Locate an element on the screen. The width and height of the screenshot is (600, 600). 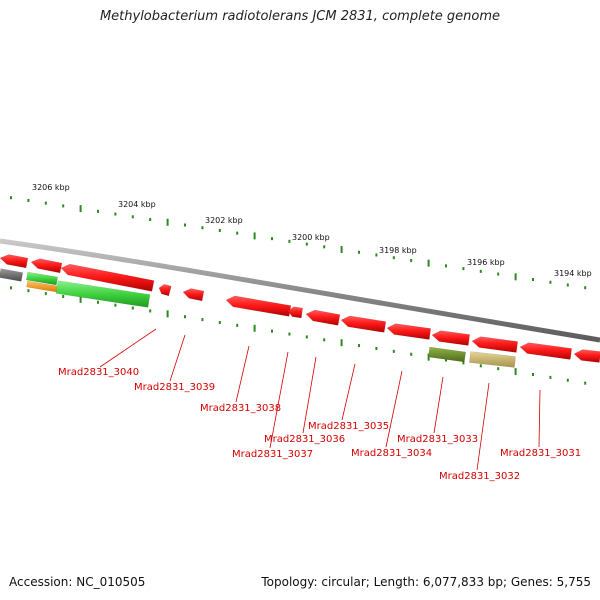
gene-label: Mrad2831_3039 is located at coordinates (174, 387).